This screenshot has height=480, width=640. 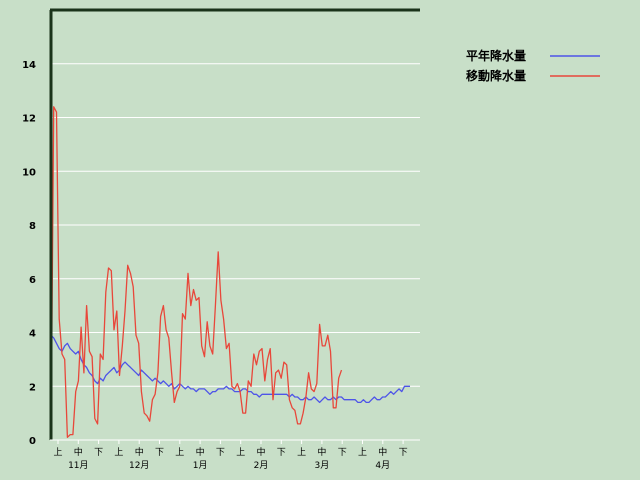 What do you see at coordinates (230, 369) in the screenshot?
I see `series-line-normal-precip` at bounding box center [230, 369].